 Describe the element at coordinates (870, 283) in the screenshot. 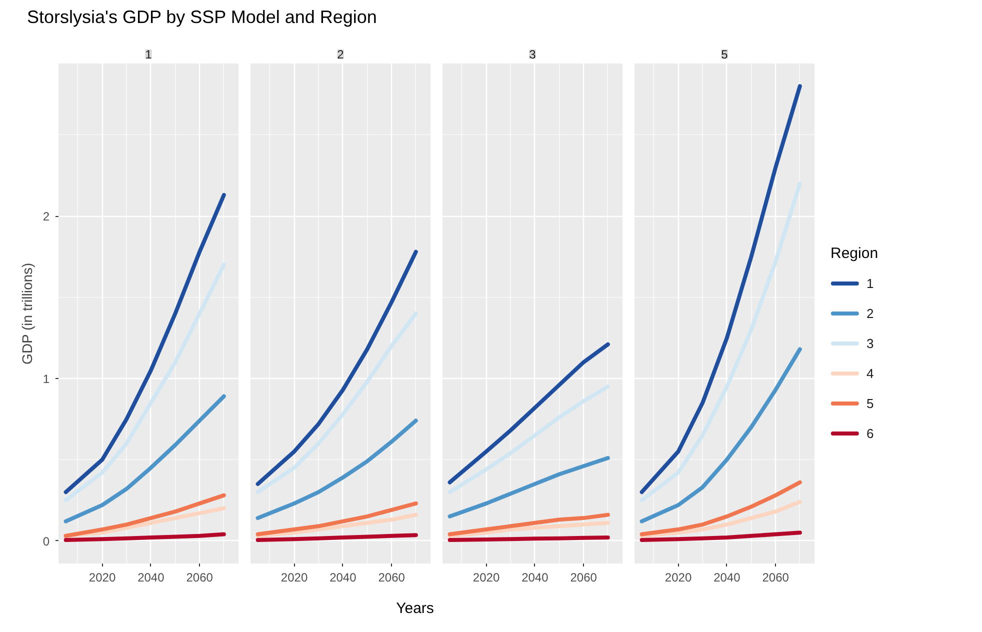

I see `legend-label: 1` at that location.